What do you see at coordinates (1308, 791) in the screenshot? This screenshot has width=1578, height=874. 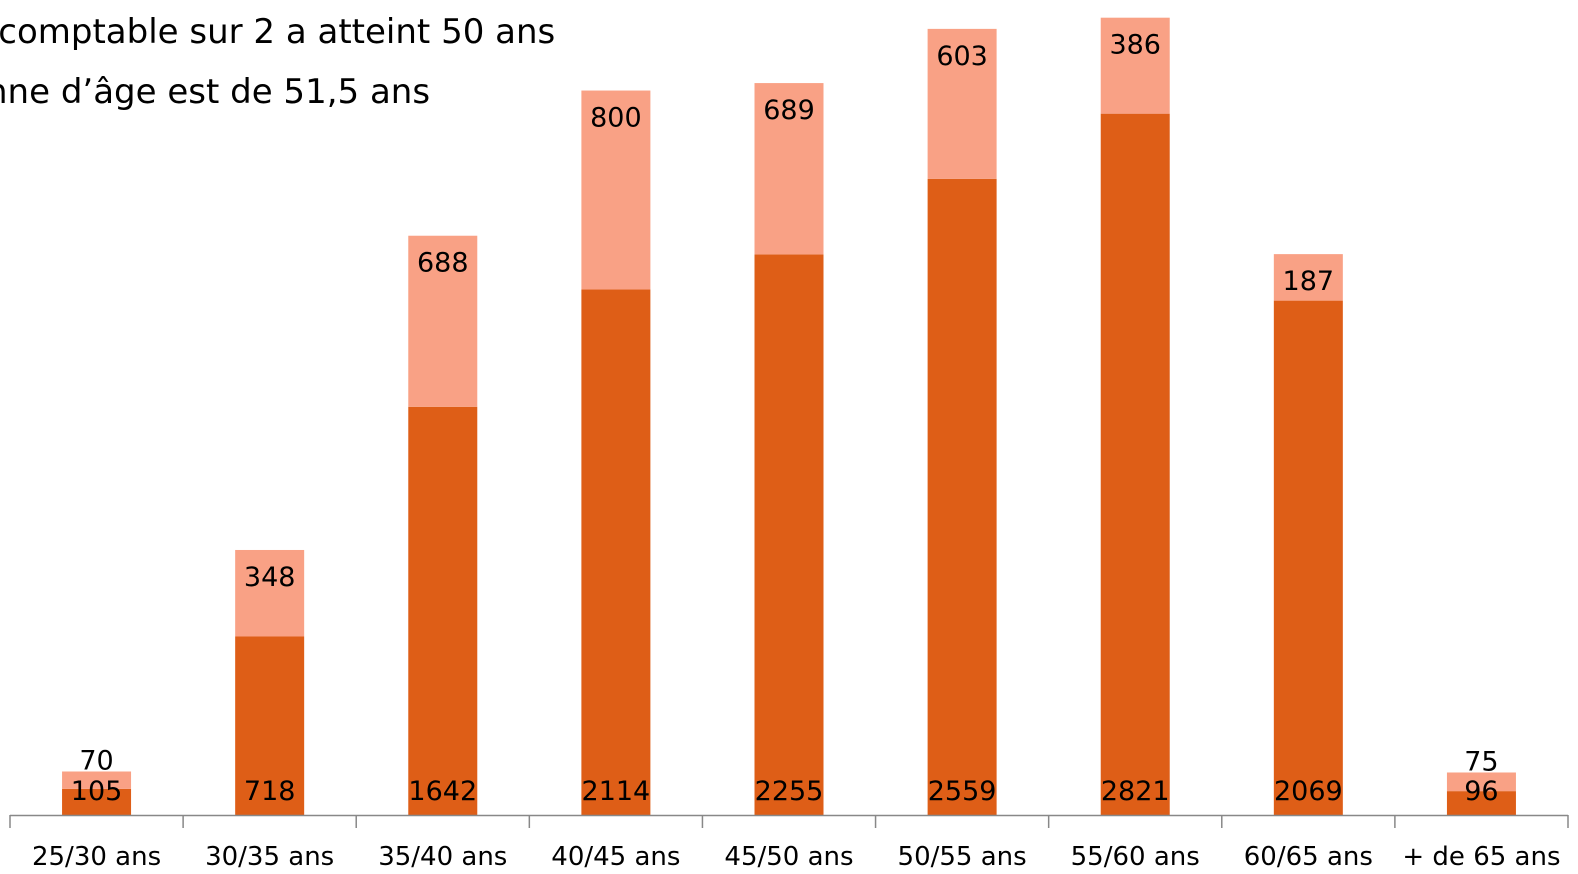 I see `data-label-1-8: 2069` at bounding box center [1308, 791].